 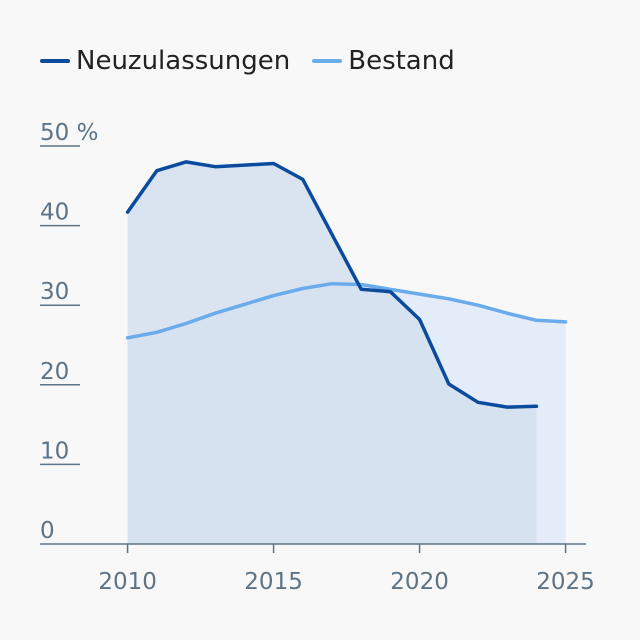 I want to click on legend-item-bestand: Bestand, so click(x=383, y=61).